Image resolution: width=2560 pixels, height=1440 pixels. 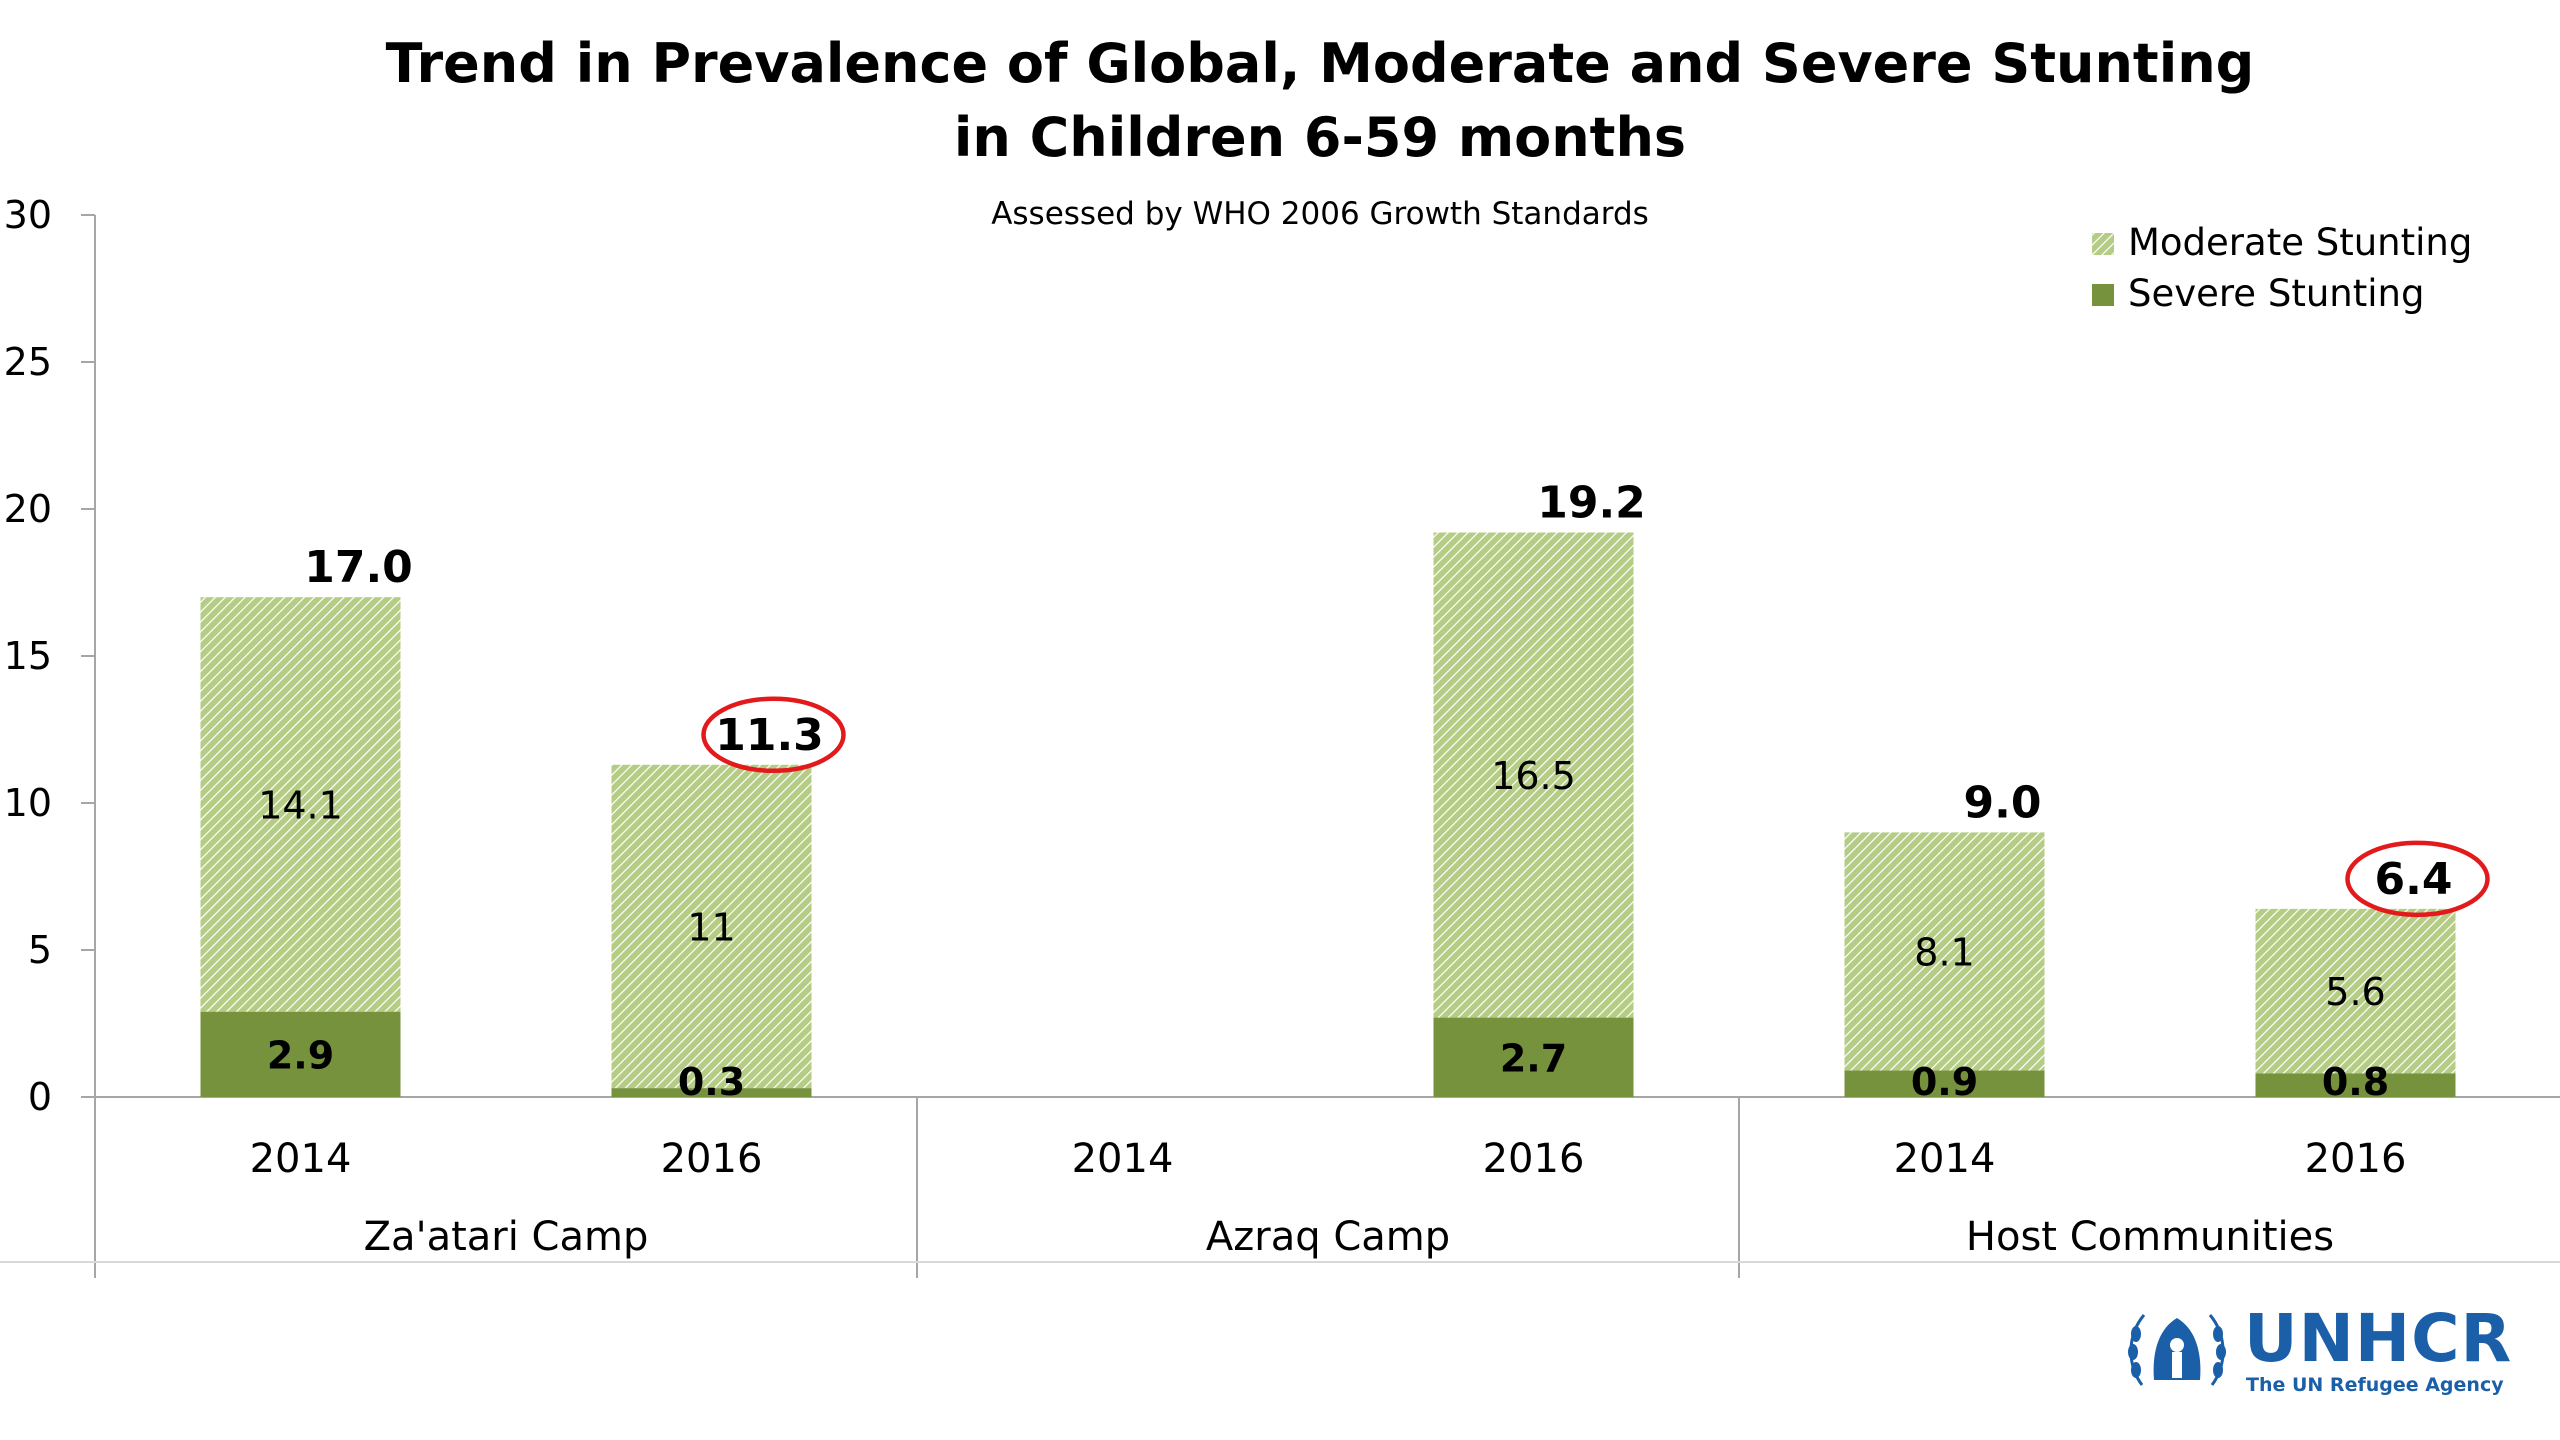 I want to click on legend-moderate-label: Moderate Stunting, so click(x=2300, y=242).